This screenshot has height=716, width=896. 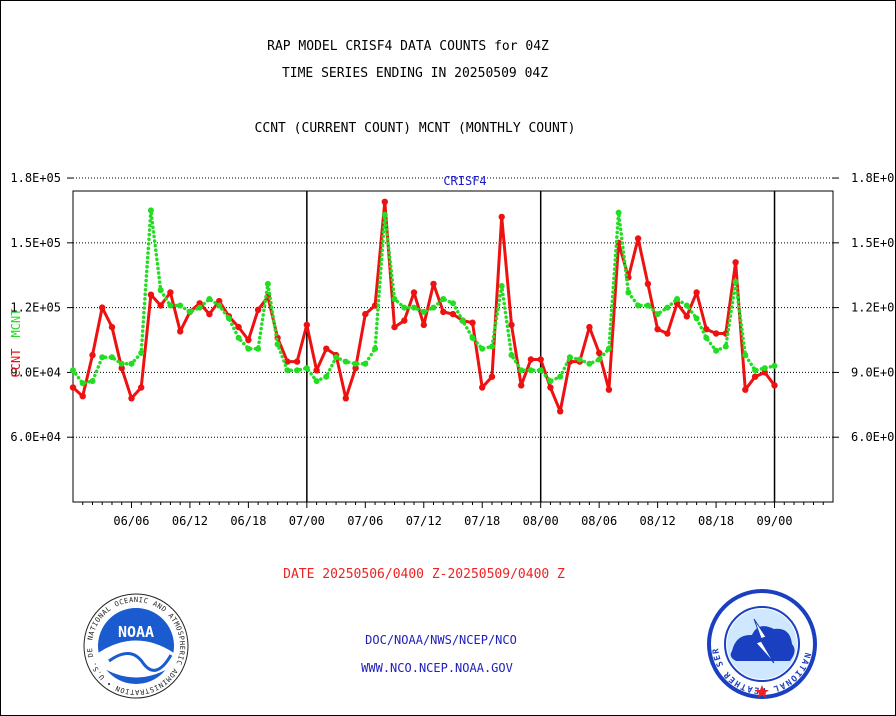 What do you see at coordinates (424, 574) in the screenshot?
I see `date-range-label: DATE 20250506/0400 Z-20250509/0400 Z` at bounding box center [424, 574].